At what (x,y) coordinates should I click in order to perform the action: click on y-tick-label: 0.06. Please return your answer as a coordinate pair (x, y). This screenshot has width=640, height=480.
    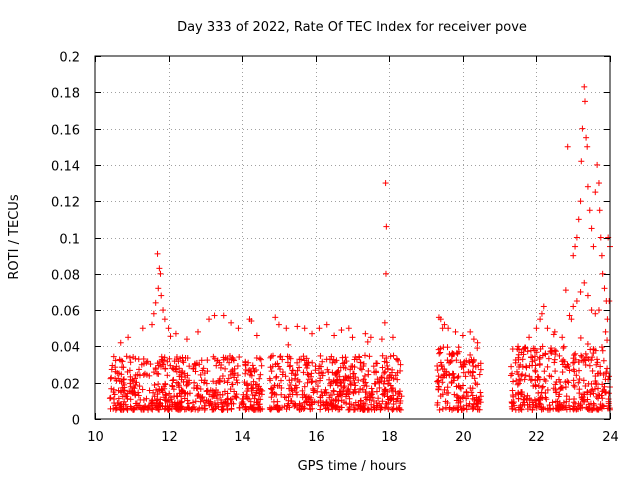
    Looking at the image, I should click on (65, 312).